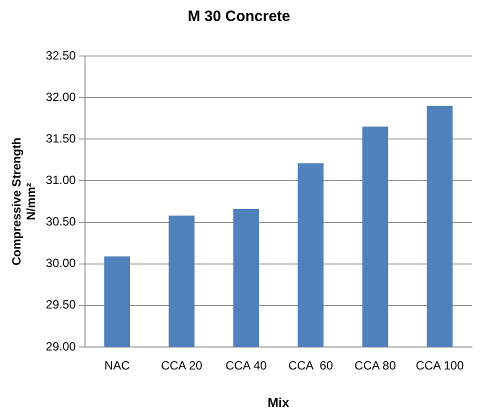 This screenshot has width=484, height=419. Describe the element at coordinates (311, 365) in the screenshot. I see `x-tick-label: CCA 60` at that location.